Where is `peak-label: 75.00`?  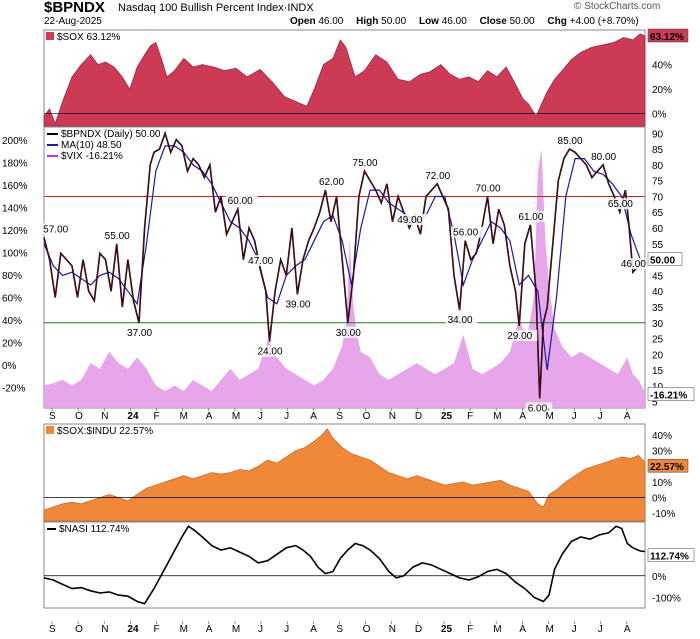 peak-label: 75.00 is located at coordinates (365, 163).